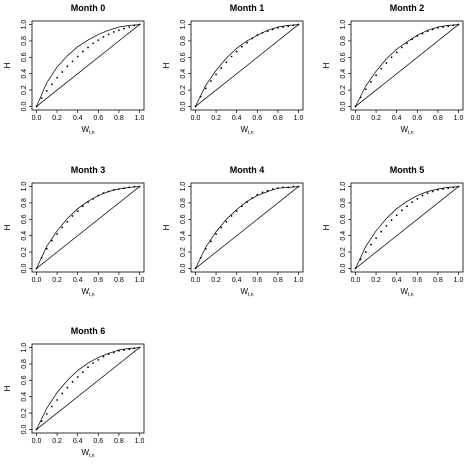  Describe the element at coordinates (24, 236) in the screenshot. I see `y-tick-label: 0.4` at that location.